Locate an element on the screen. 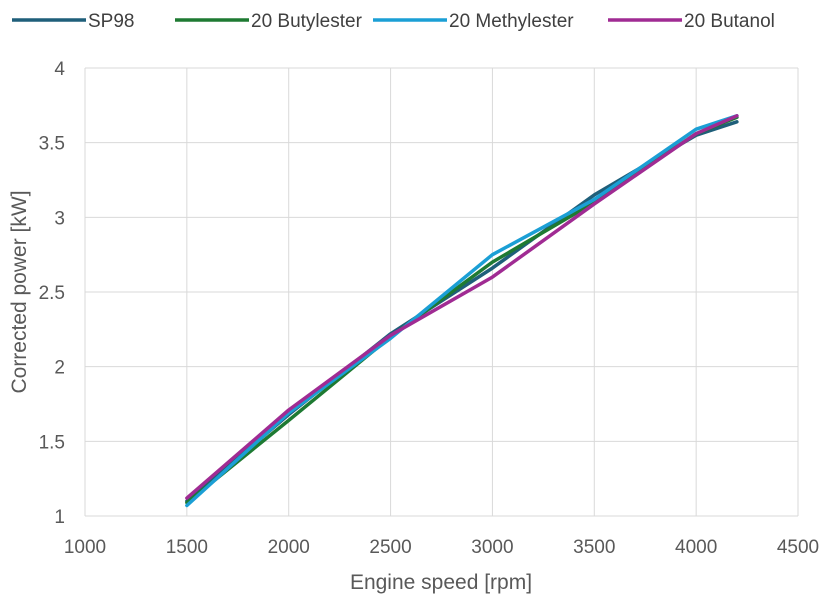 This screenshot has width=828, height=598. x-tick-label: 4500 is located at coordinates (798, 547).